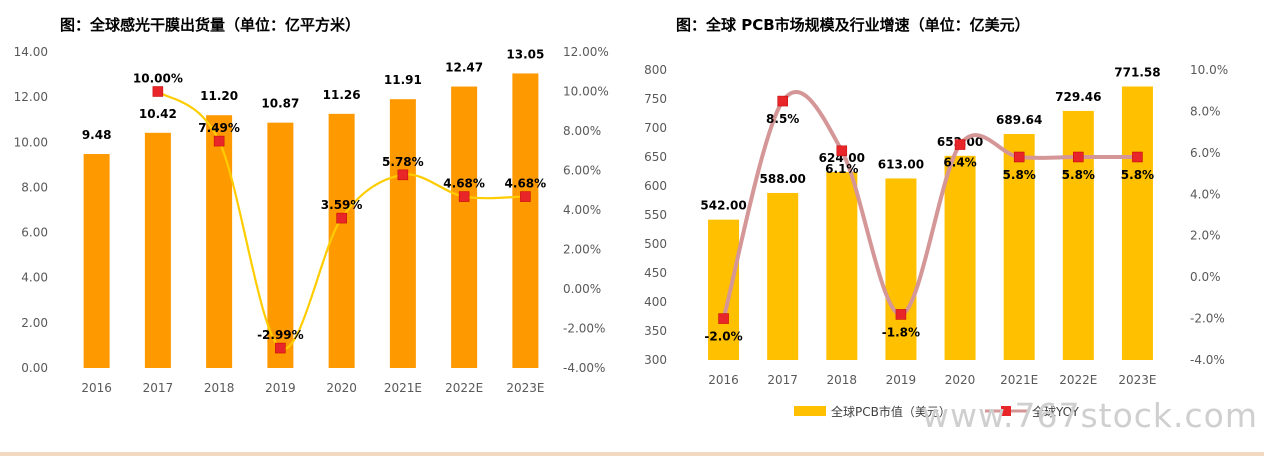 This screenshot has width=1264, height=456. Describe the element at coordinates (842, 380) in the screenshot. I see `right-x-tick: 2018` at that location.